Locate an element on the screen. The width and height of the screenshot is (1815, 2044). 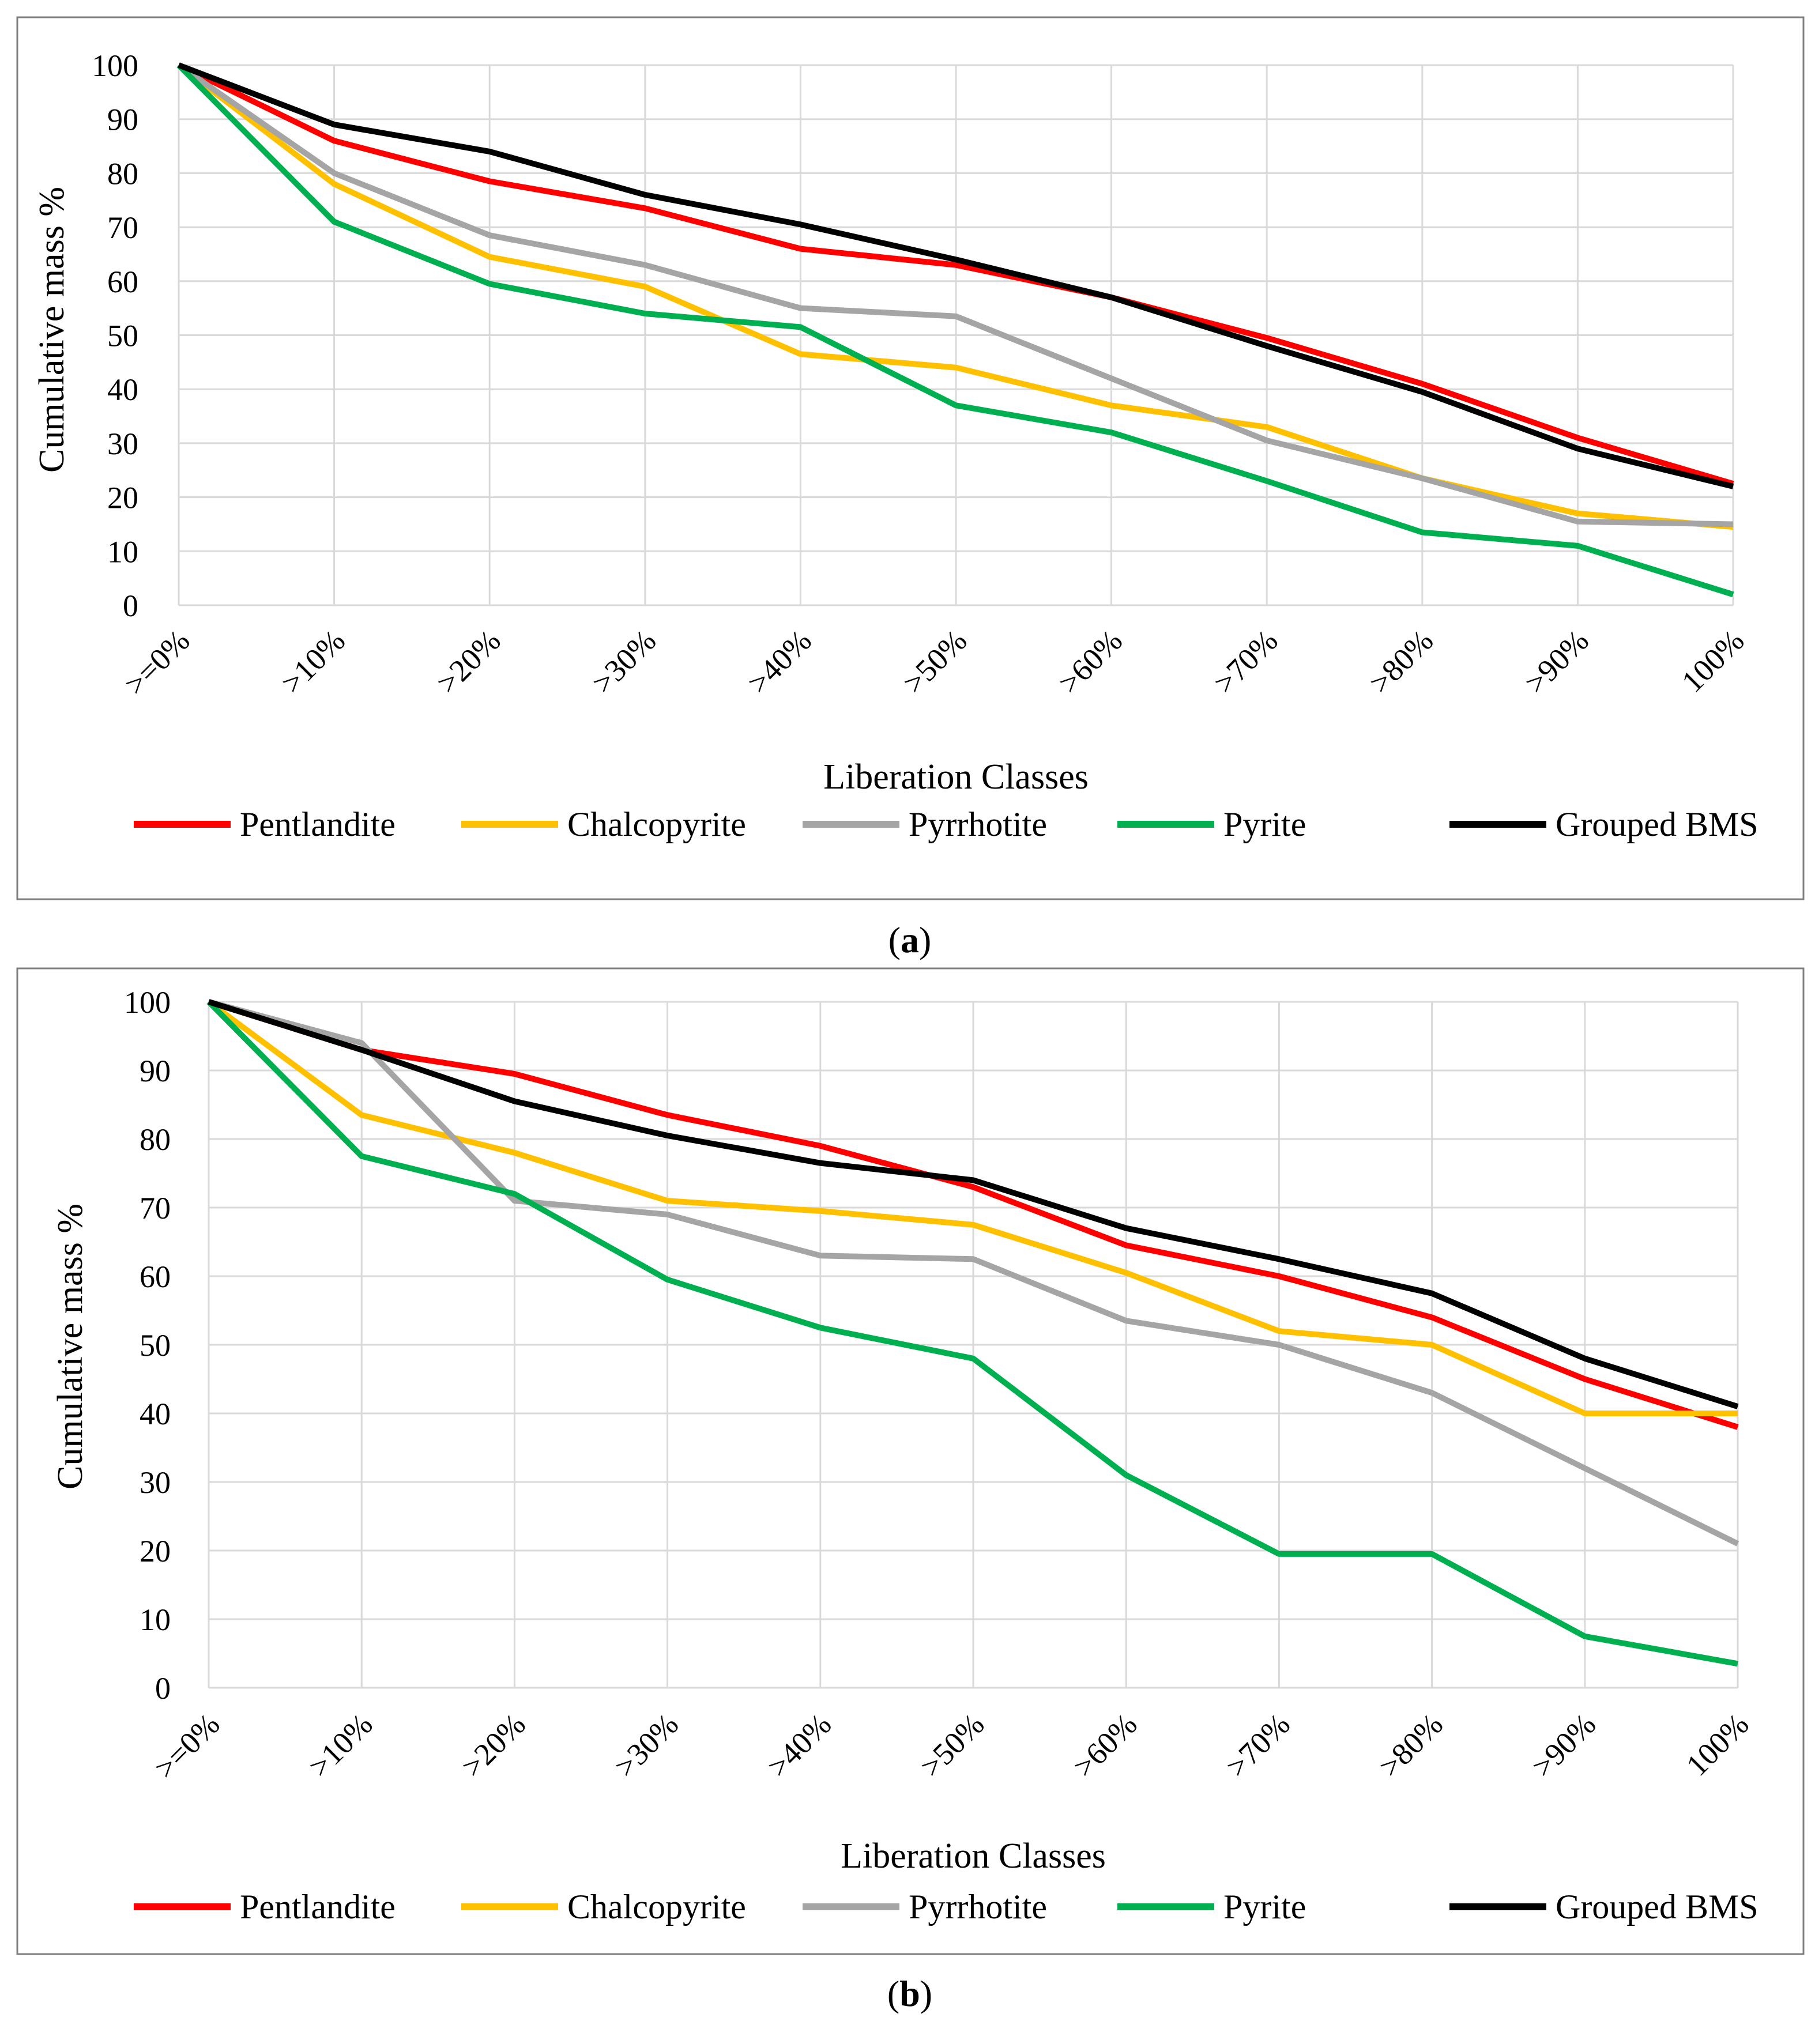
legend-label-chalcopyrite-a: Chalcopyrite is located at coordinates (657, 824).